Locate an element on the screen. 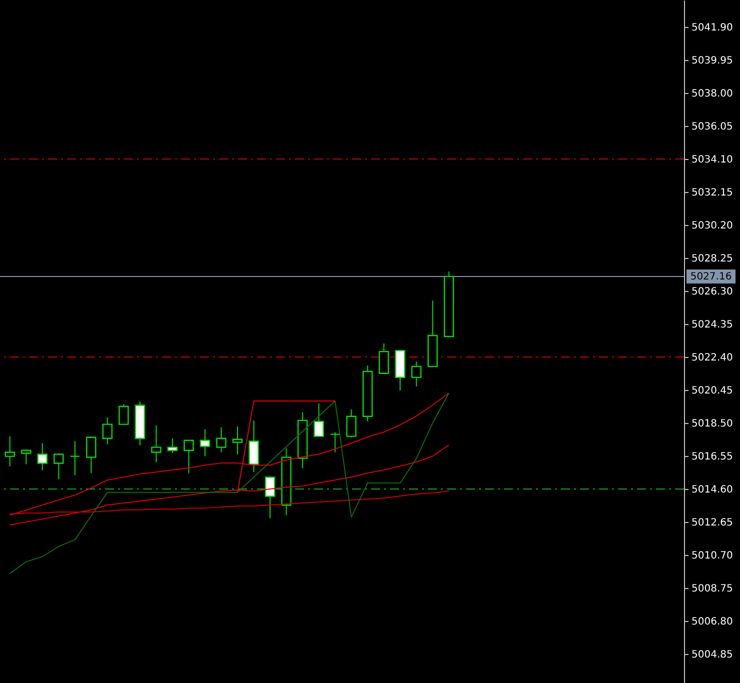  y-tick-label: 5022.40 is located at coordinates (712, 358).